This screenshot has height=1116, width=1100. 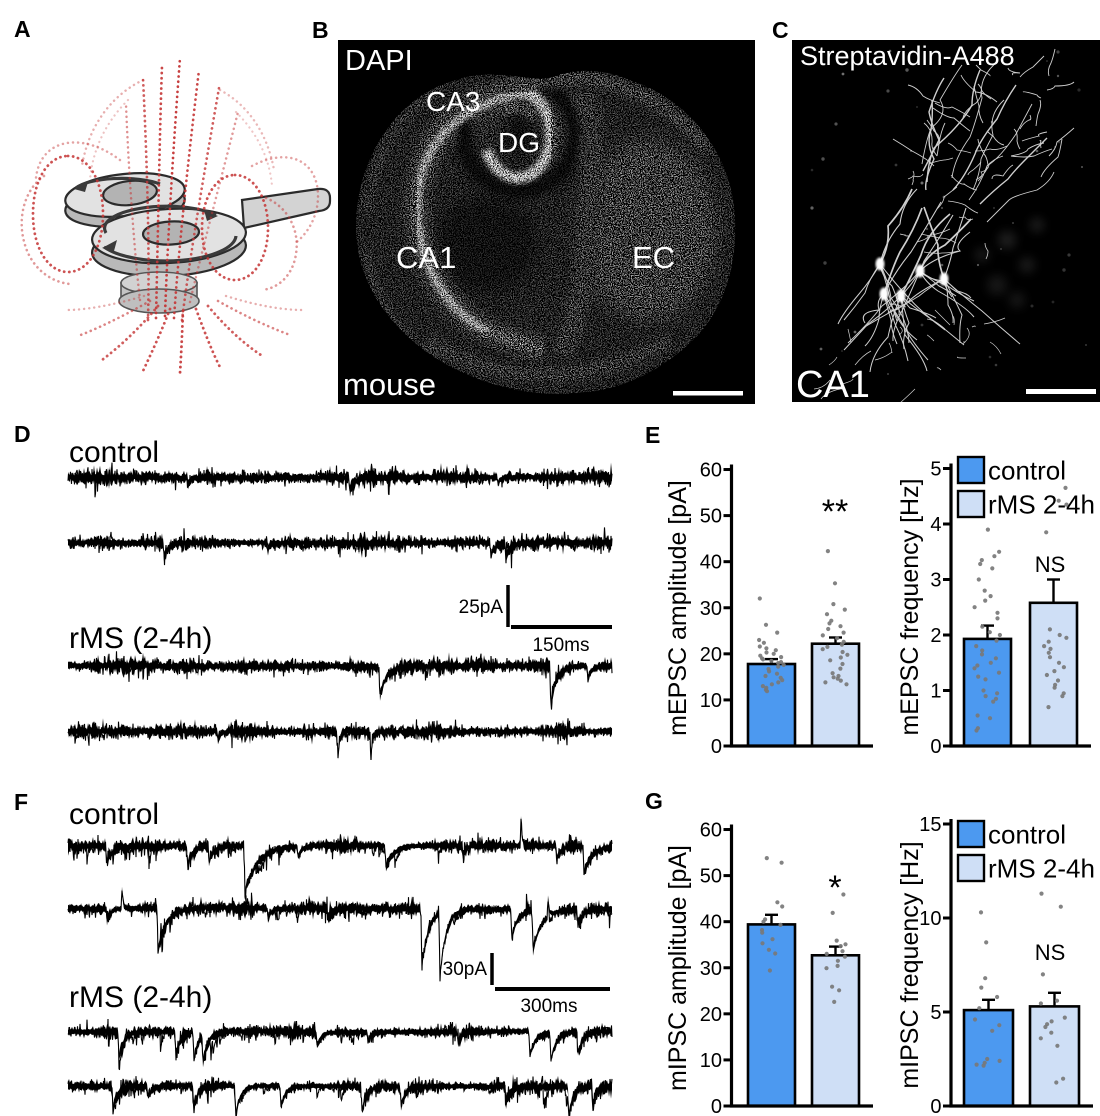 What do you see at coordinates (935, 636) in the screenshot?
I see `svg-text: 2` at bounding box center [935, 636].